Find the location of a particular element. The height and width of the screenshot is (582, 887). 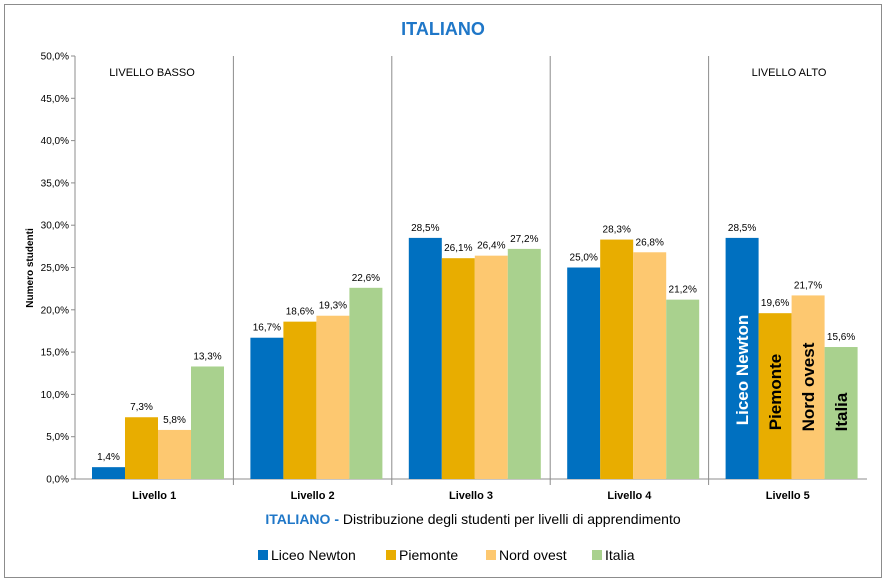

y-tick-label: 30,0% is located at coordinates (55, 226).